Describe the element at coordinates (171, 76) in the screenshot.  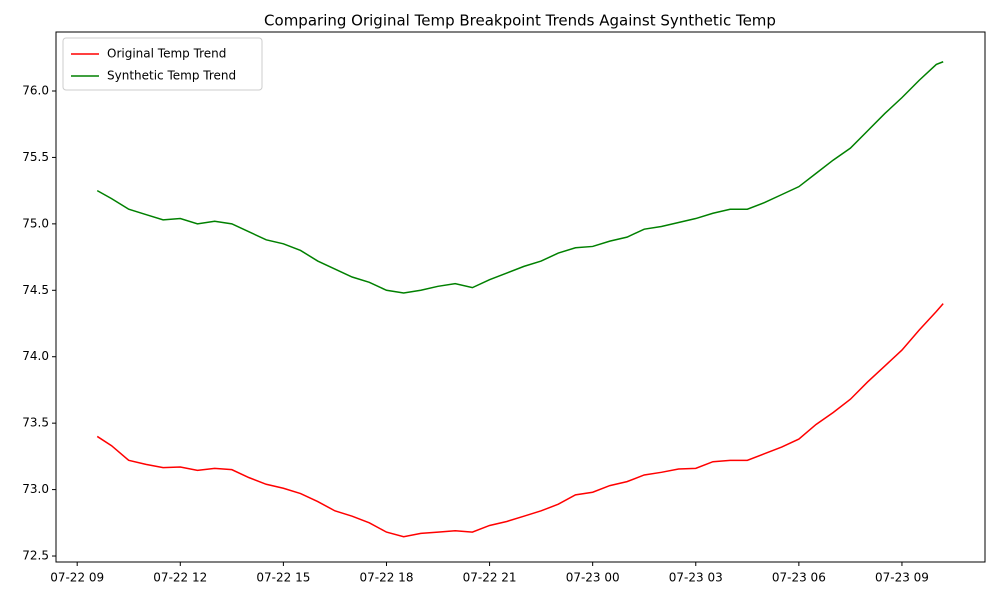
I see `legend-label: Synthetic Temp Trend` at that location.